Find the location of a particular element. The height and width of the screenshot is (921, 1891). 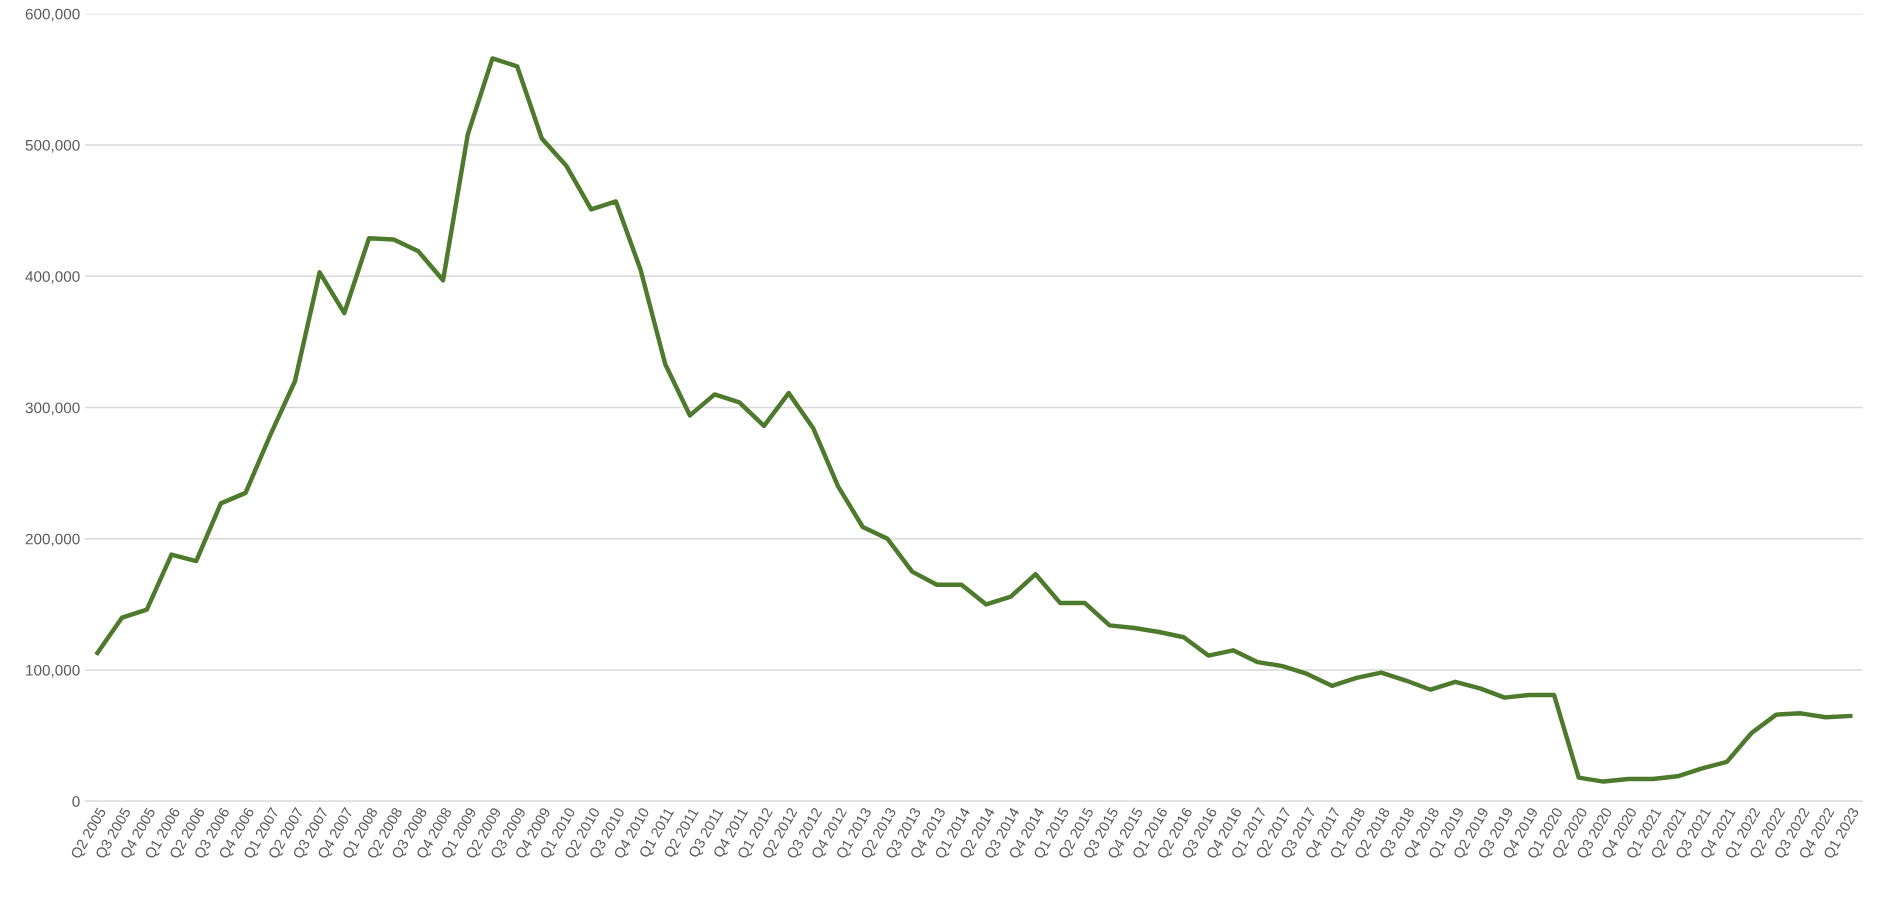

y-tick-label: 600,000 is located at coordinates (52, 15).